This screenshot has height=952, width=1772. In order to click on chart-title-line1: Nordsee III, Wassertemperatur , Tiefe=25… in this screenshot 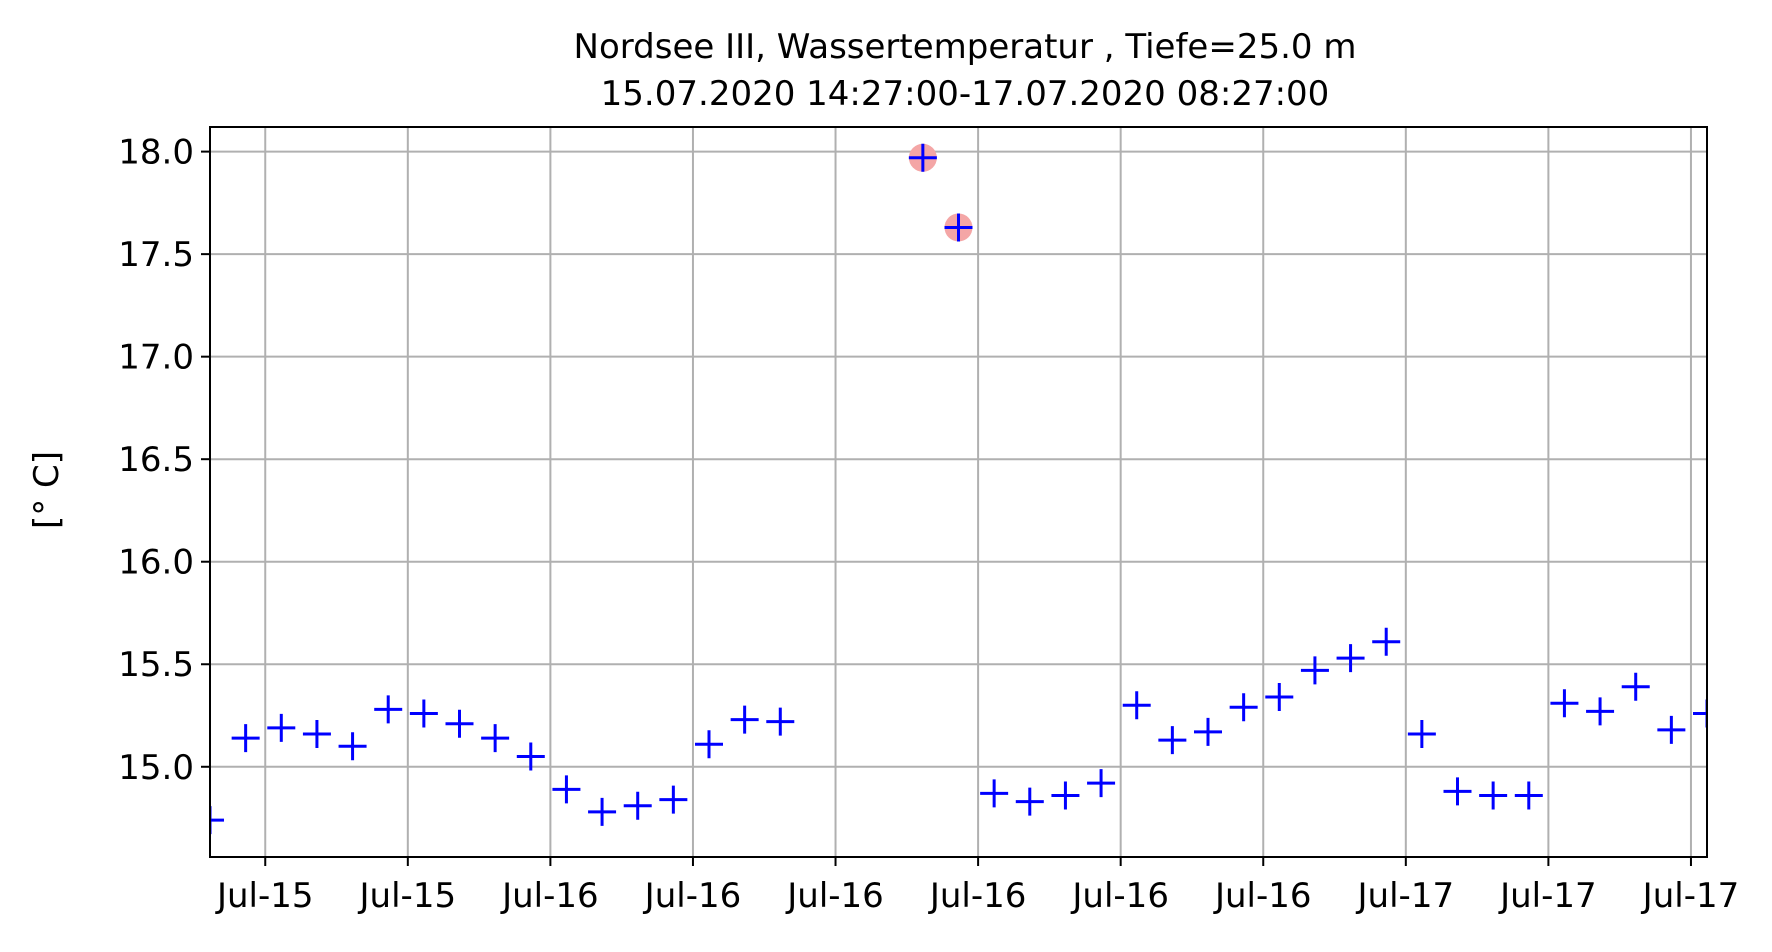, I will do `click(965, 47)`.